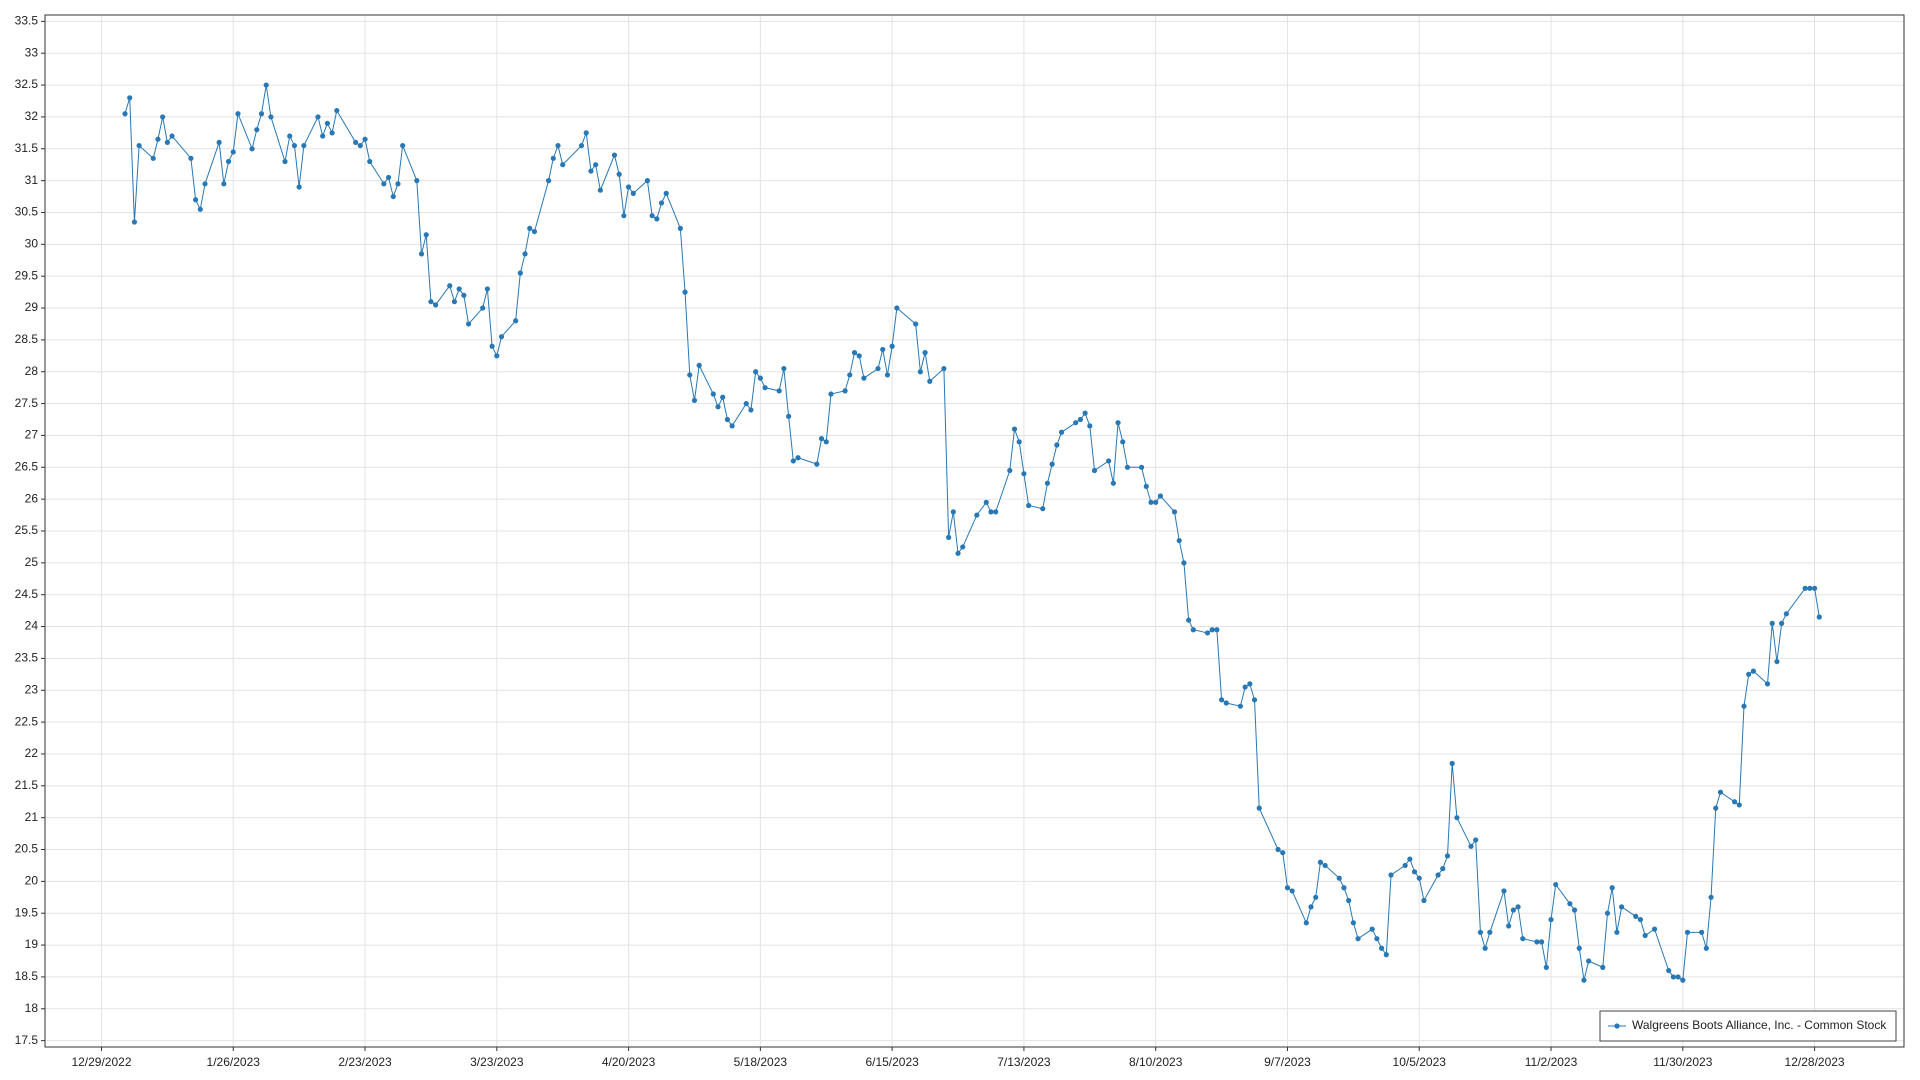 The height and width of the screenshot is (1080, 1920). What do you see at coordinates (27, 339) in the screenshot?
I see `y-tick-label: 28.5` at bounding box center [27, 339].